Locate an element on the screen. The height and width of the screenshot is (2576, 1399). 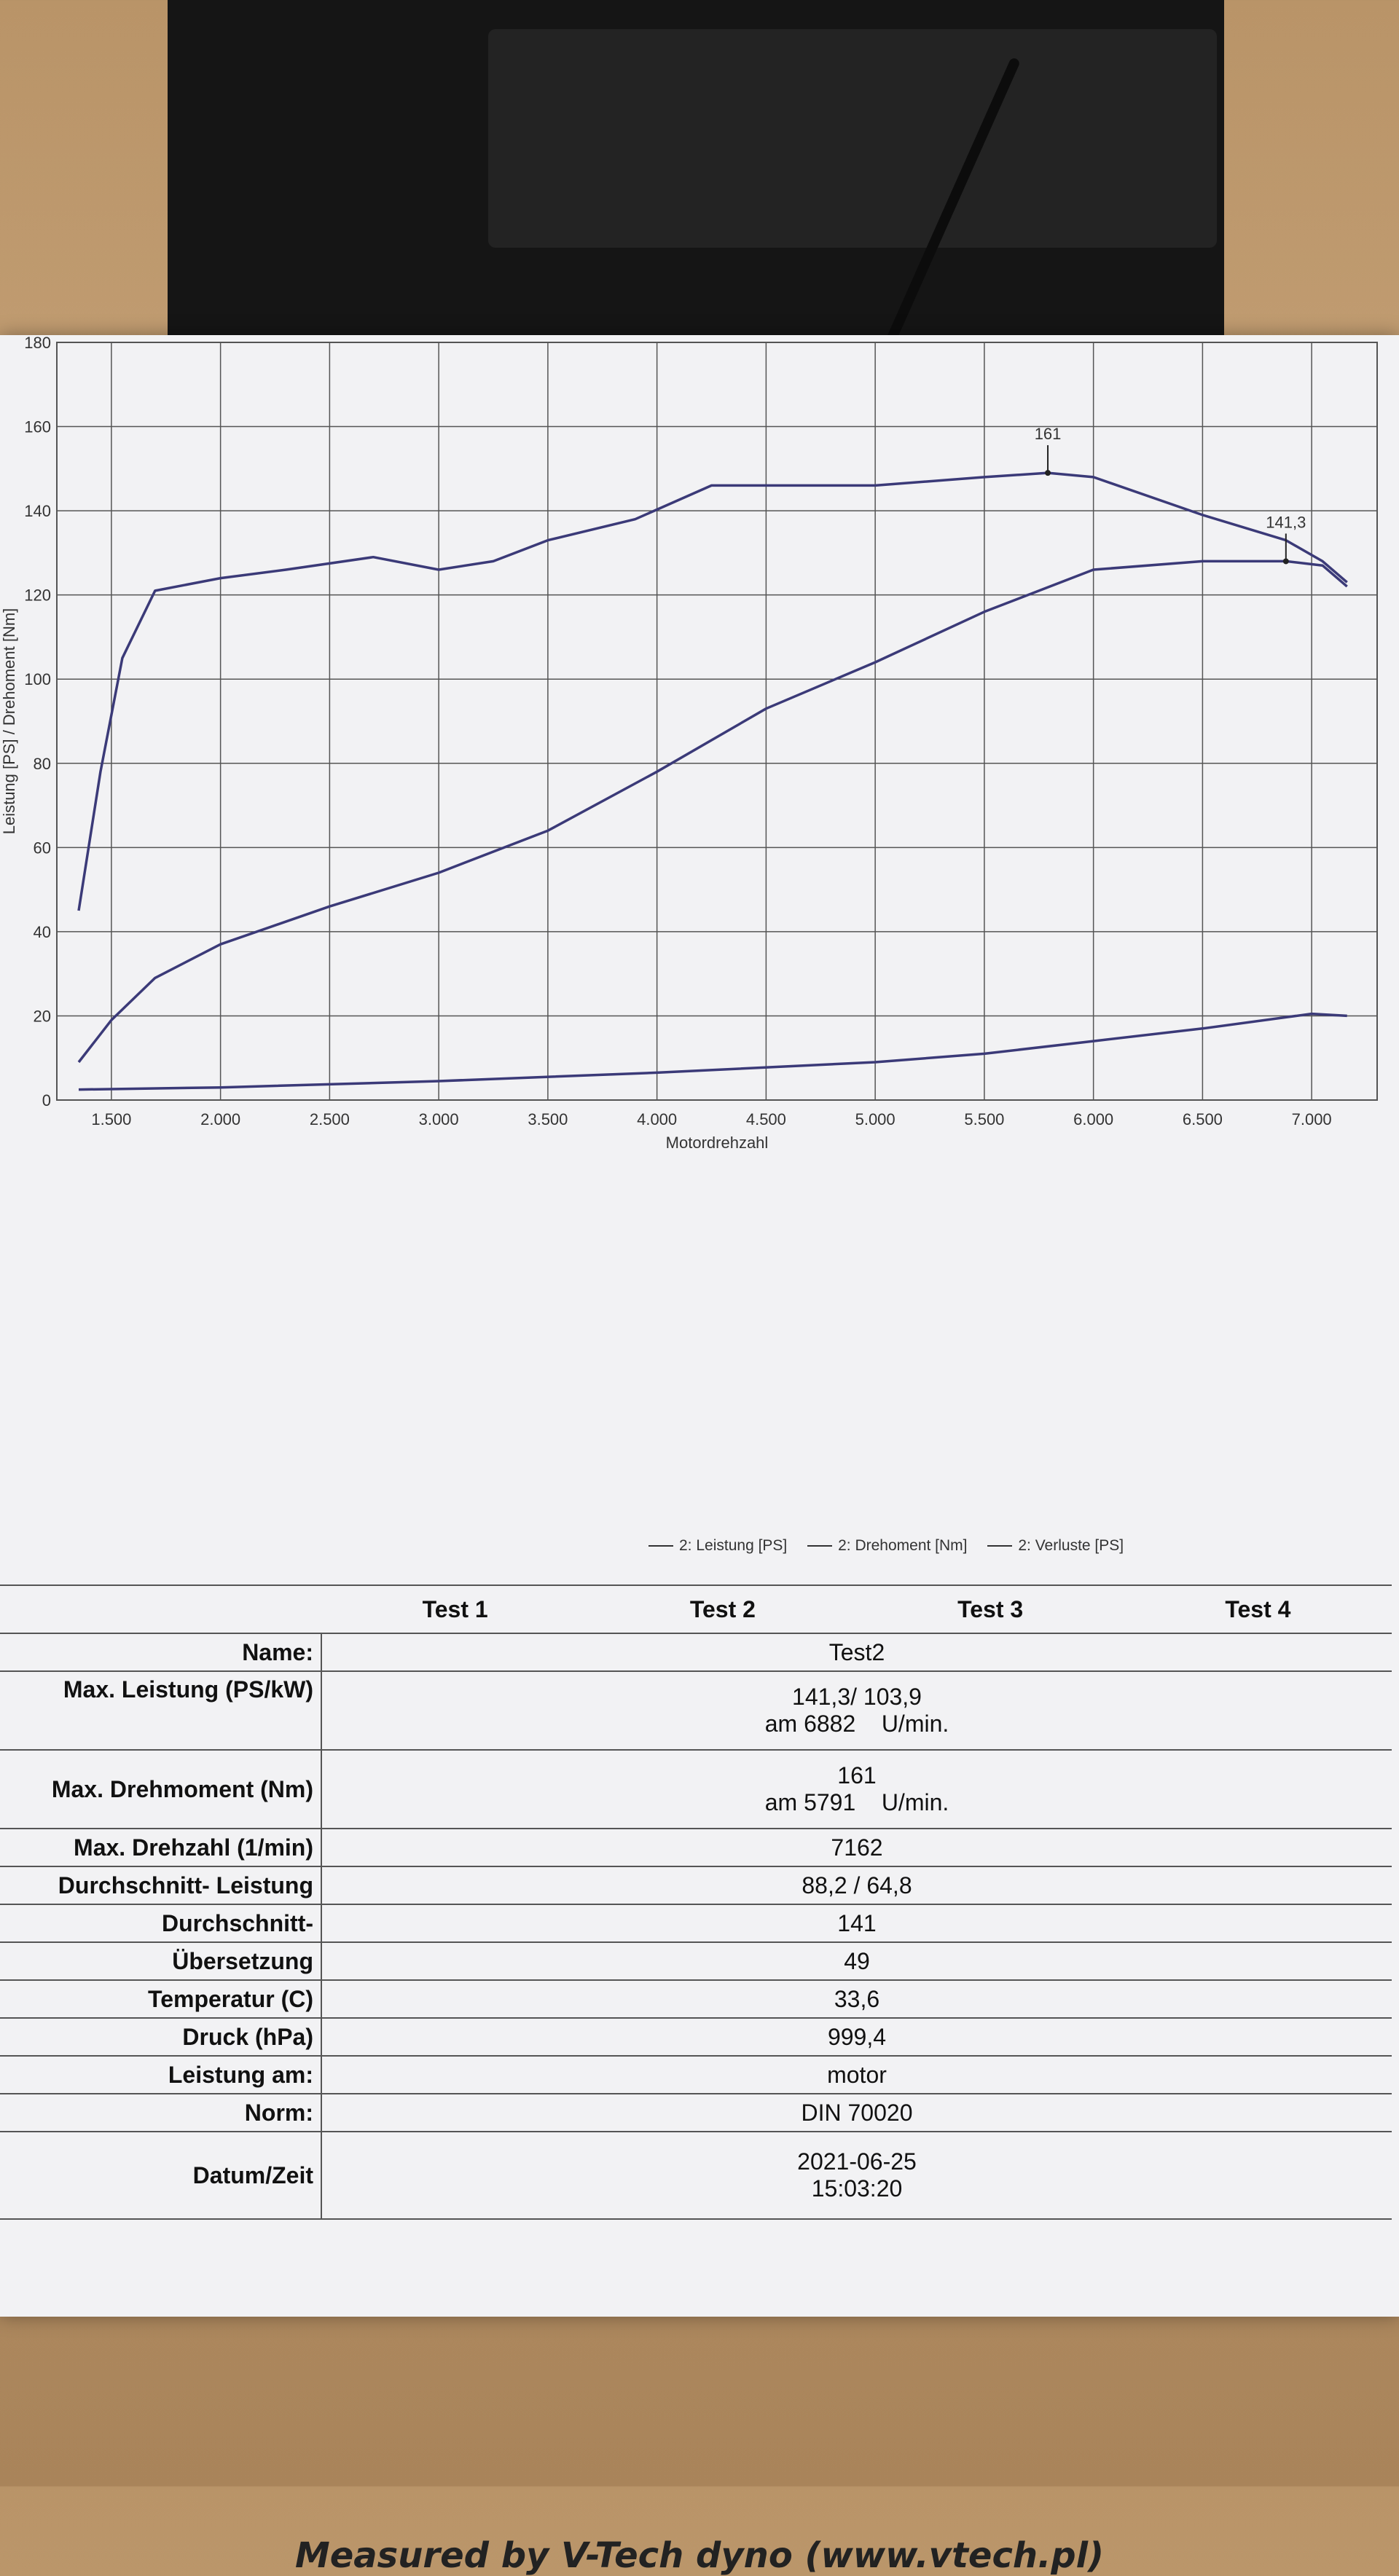
y-tick-label: 140 is located at coordinates (37, 511).